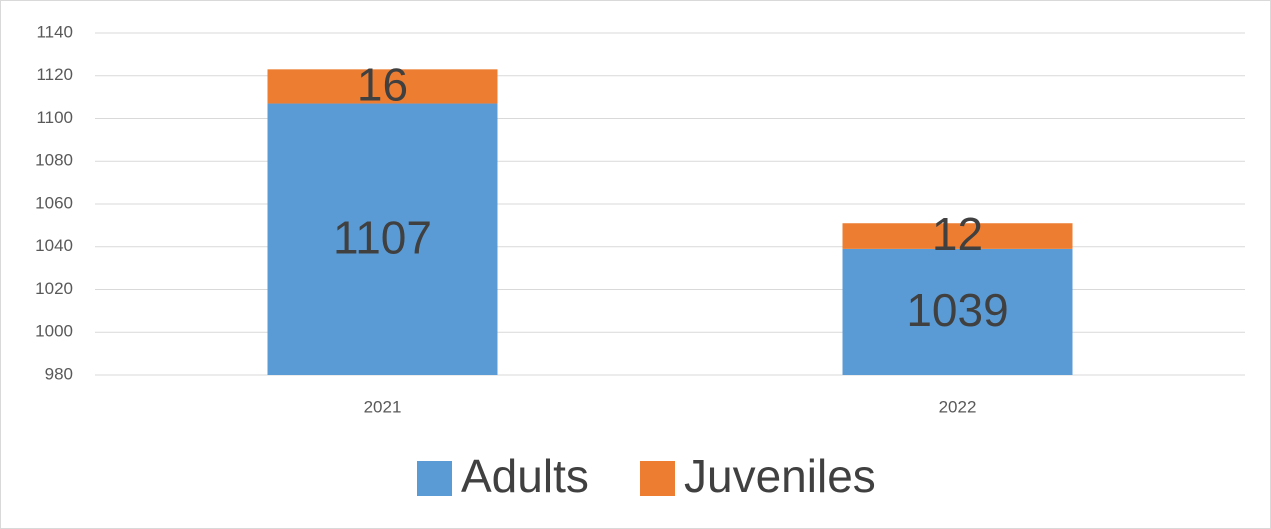  I want to click on legend-label: Adults, so click(525, 476).